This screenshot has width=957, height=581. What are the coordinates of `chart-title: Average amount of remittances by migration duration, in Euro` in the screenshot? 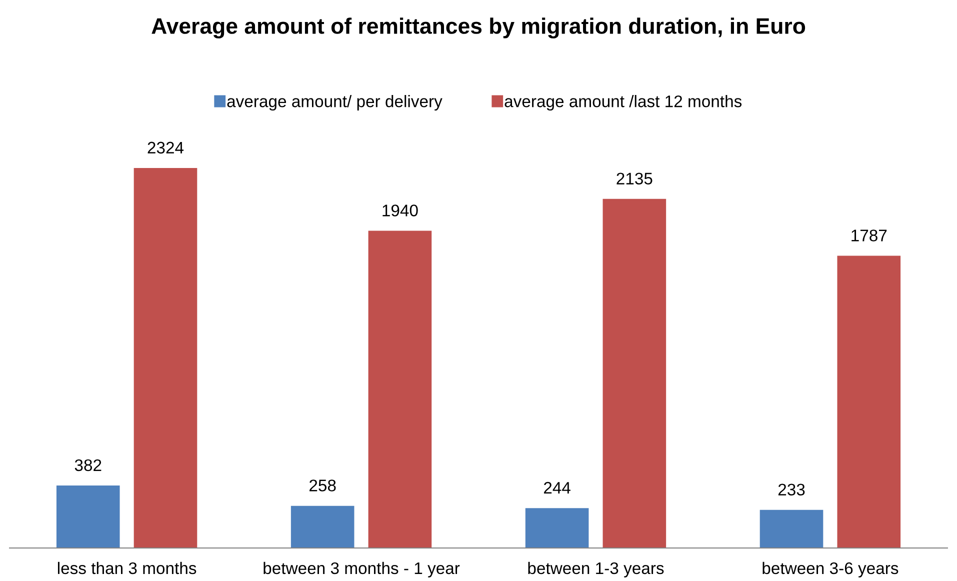 It's located at (479, 28).